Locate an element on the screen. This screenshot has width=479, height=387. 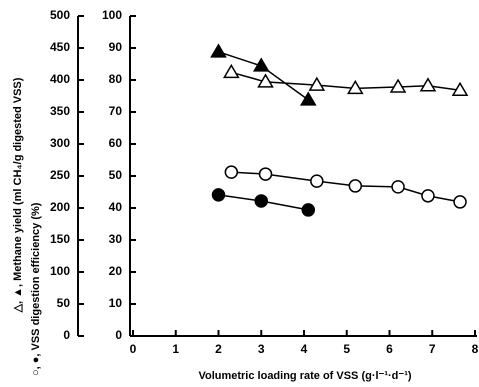
y2-tick-label: 100 is located at coordinates (112, 15).